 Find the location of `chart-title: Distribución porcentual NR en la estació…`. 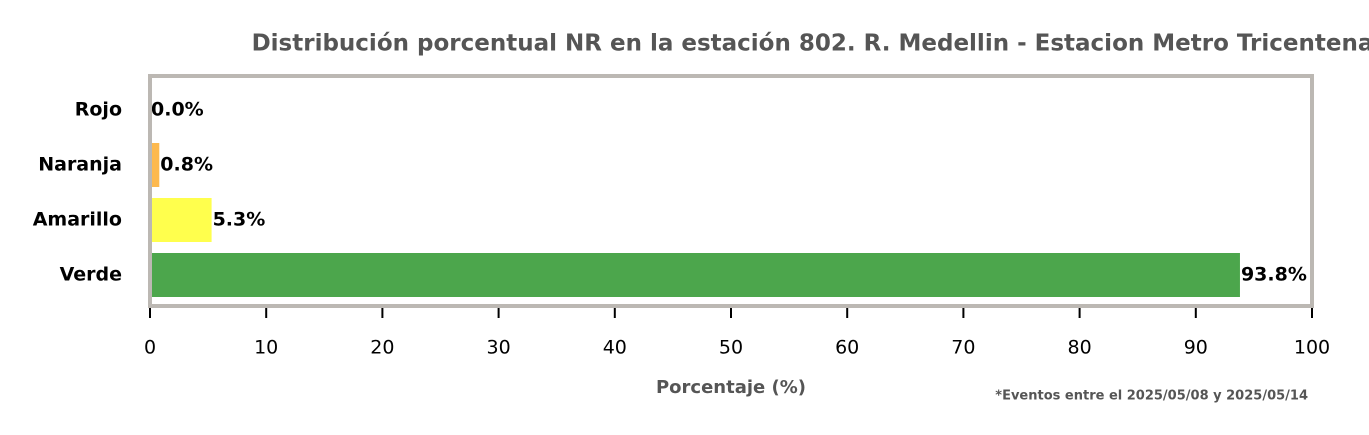

chart-title: Distribución porcentual NR en la estació… is located at coordinates (810, 44).